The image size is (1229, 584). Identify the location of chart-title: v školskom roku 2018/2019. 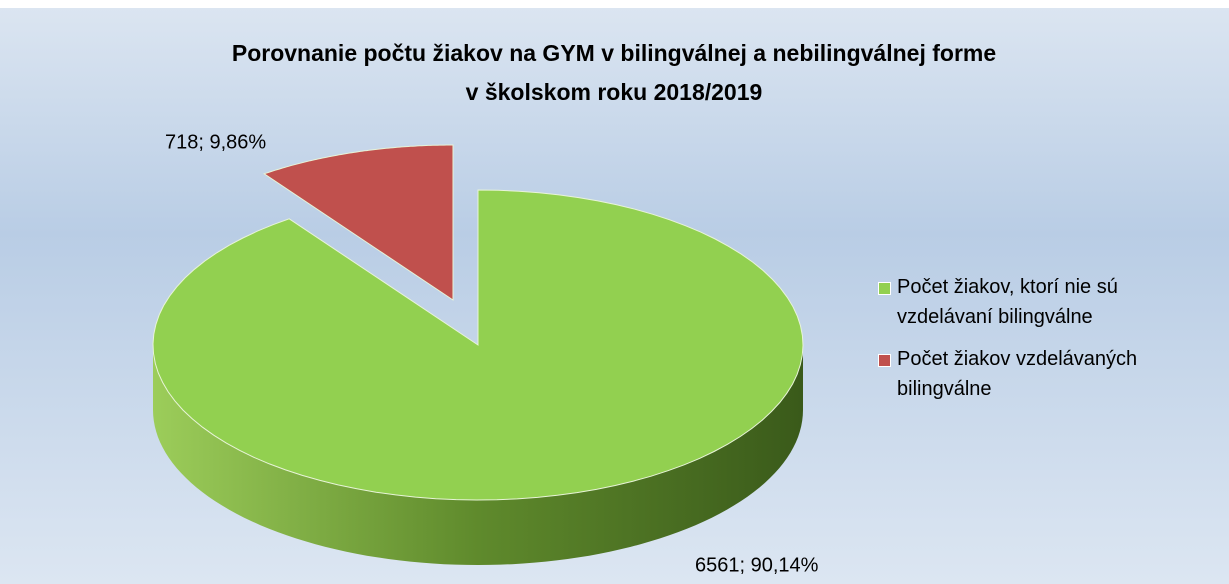
(614, 92).